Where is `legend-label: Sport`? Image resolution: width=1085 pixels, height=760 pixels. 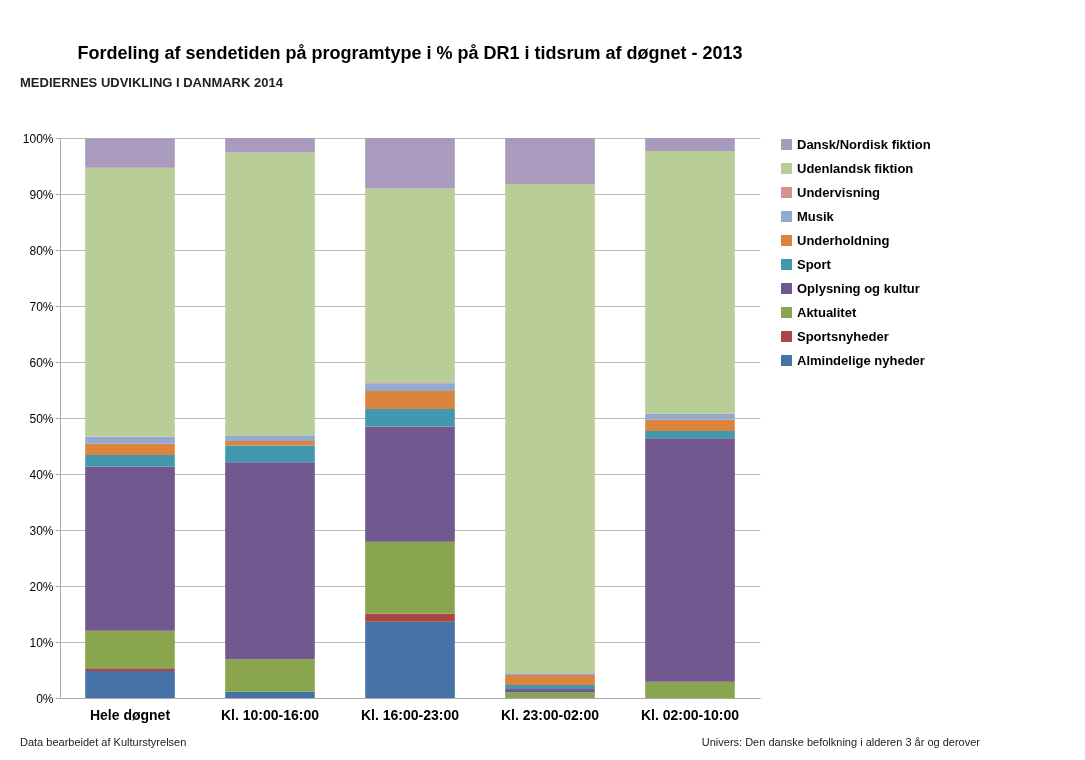 legend-label: Sport is located at coordinates (814, 264).